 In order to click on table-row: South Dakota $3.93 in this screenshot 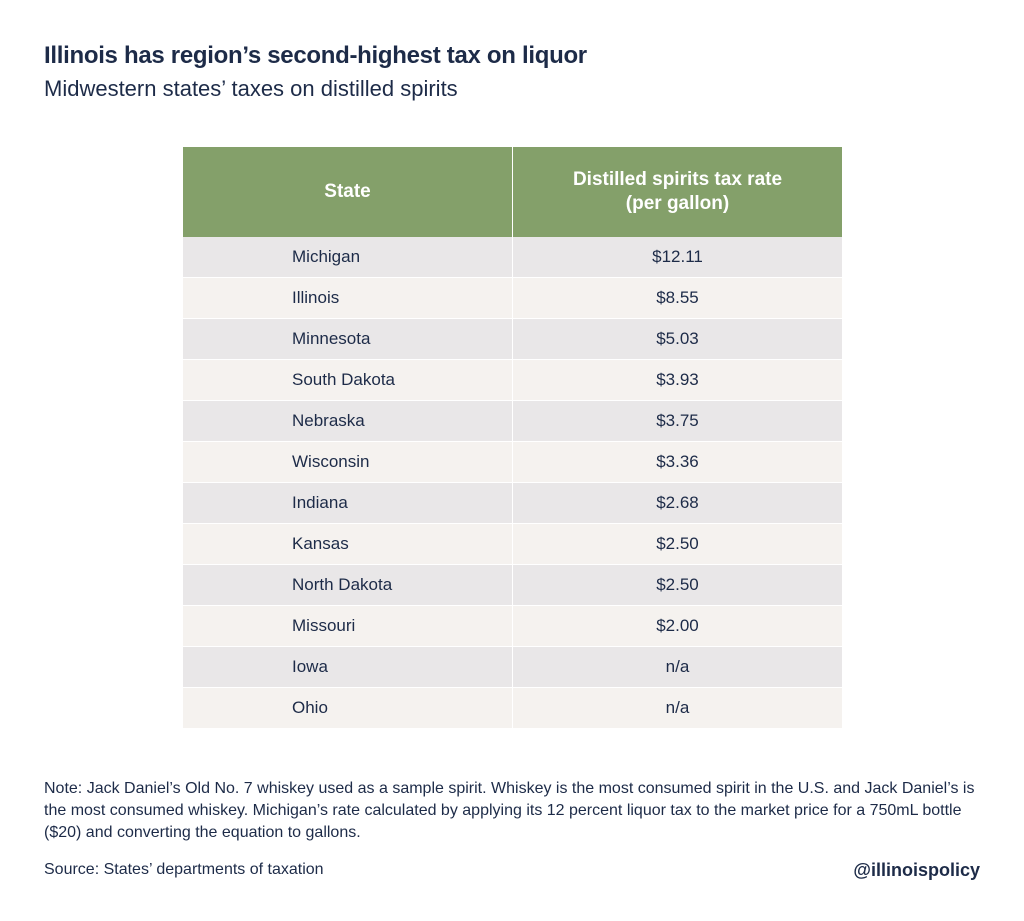, I will do `click(512, 380)`.